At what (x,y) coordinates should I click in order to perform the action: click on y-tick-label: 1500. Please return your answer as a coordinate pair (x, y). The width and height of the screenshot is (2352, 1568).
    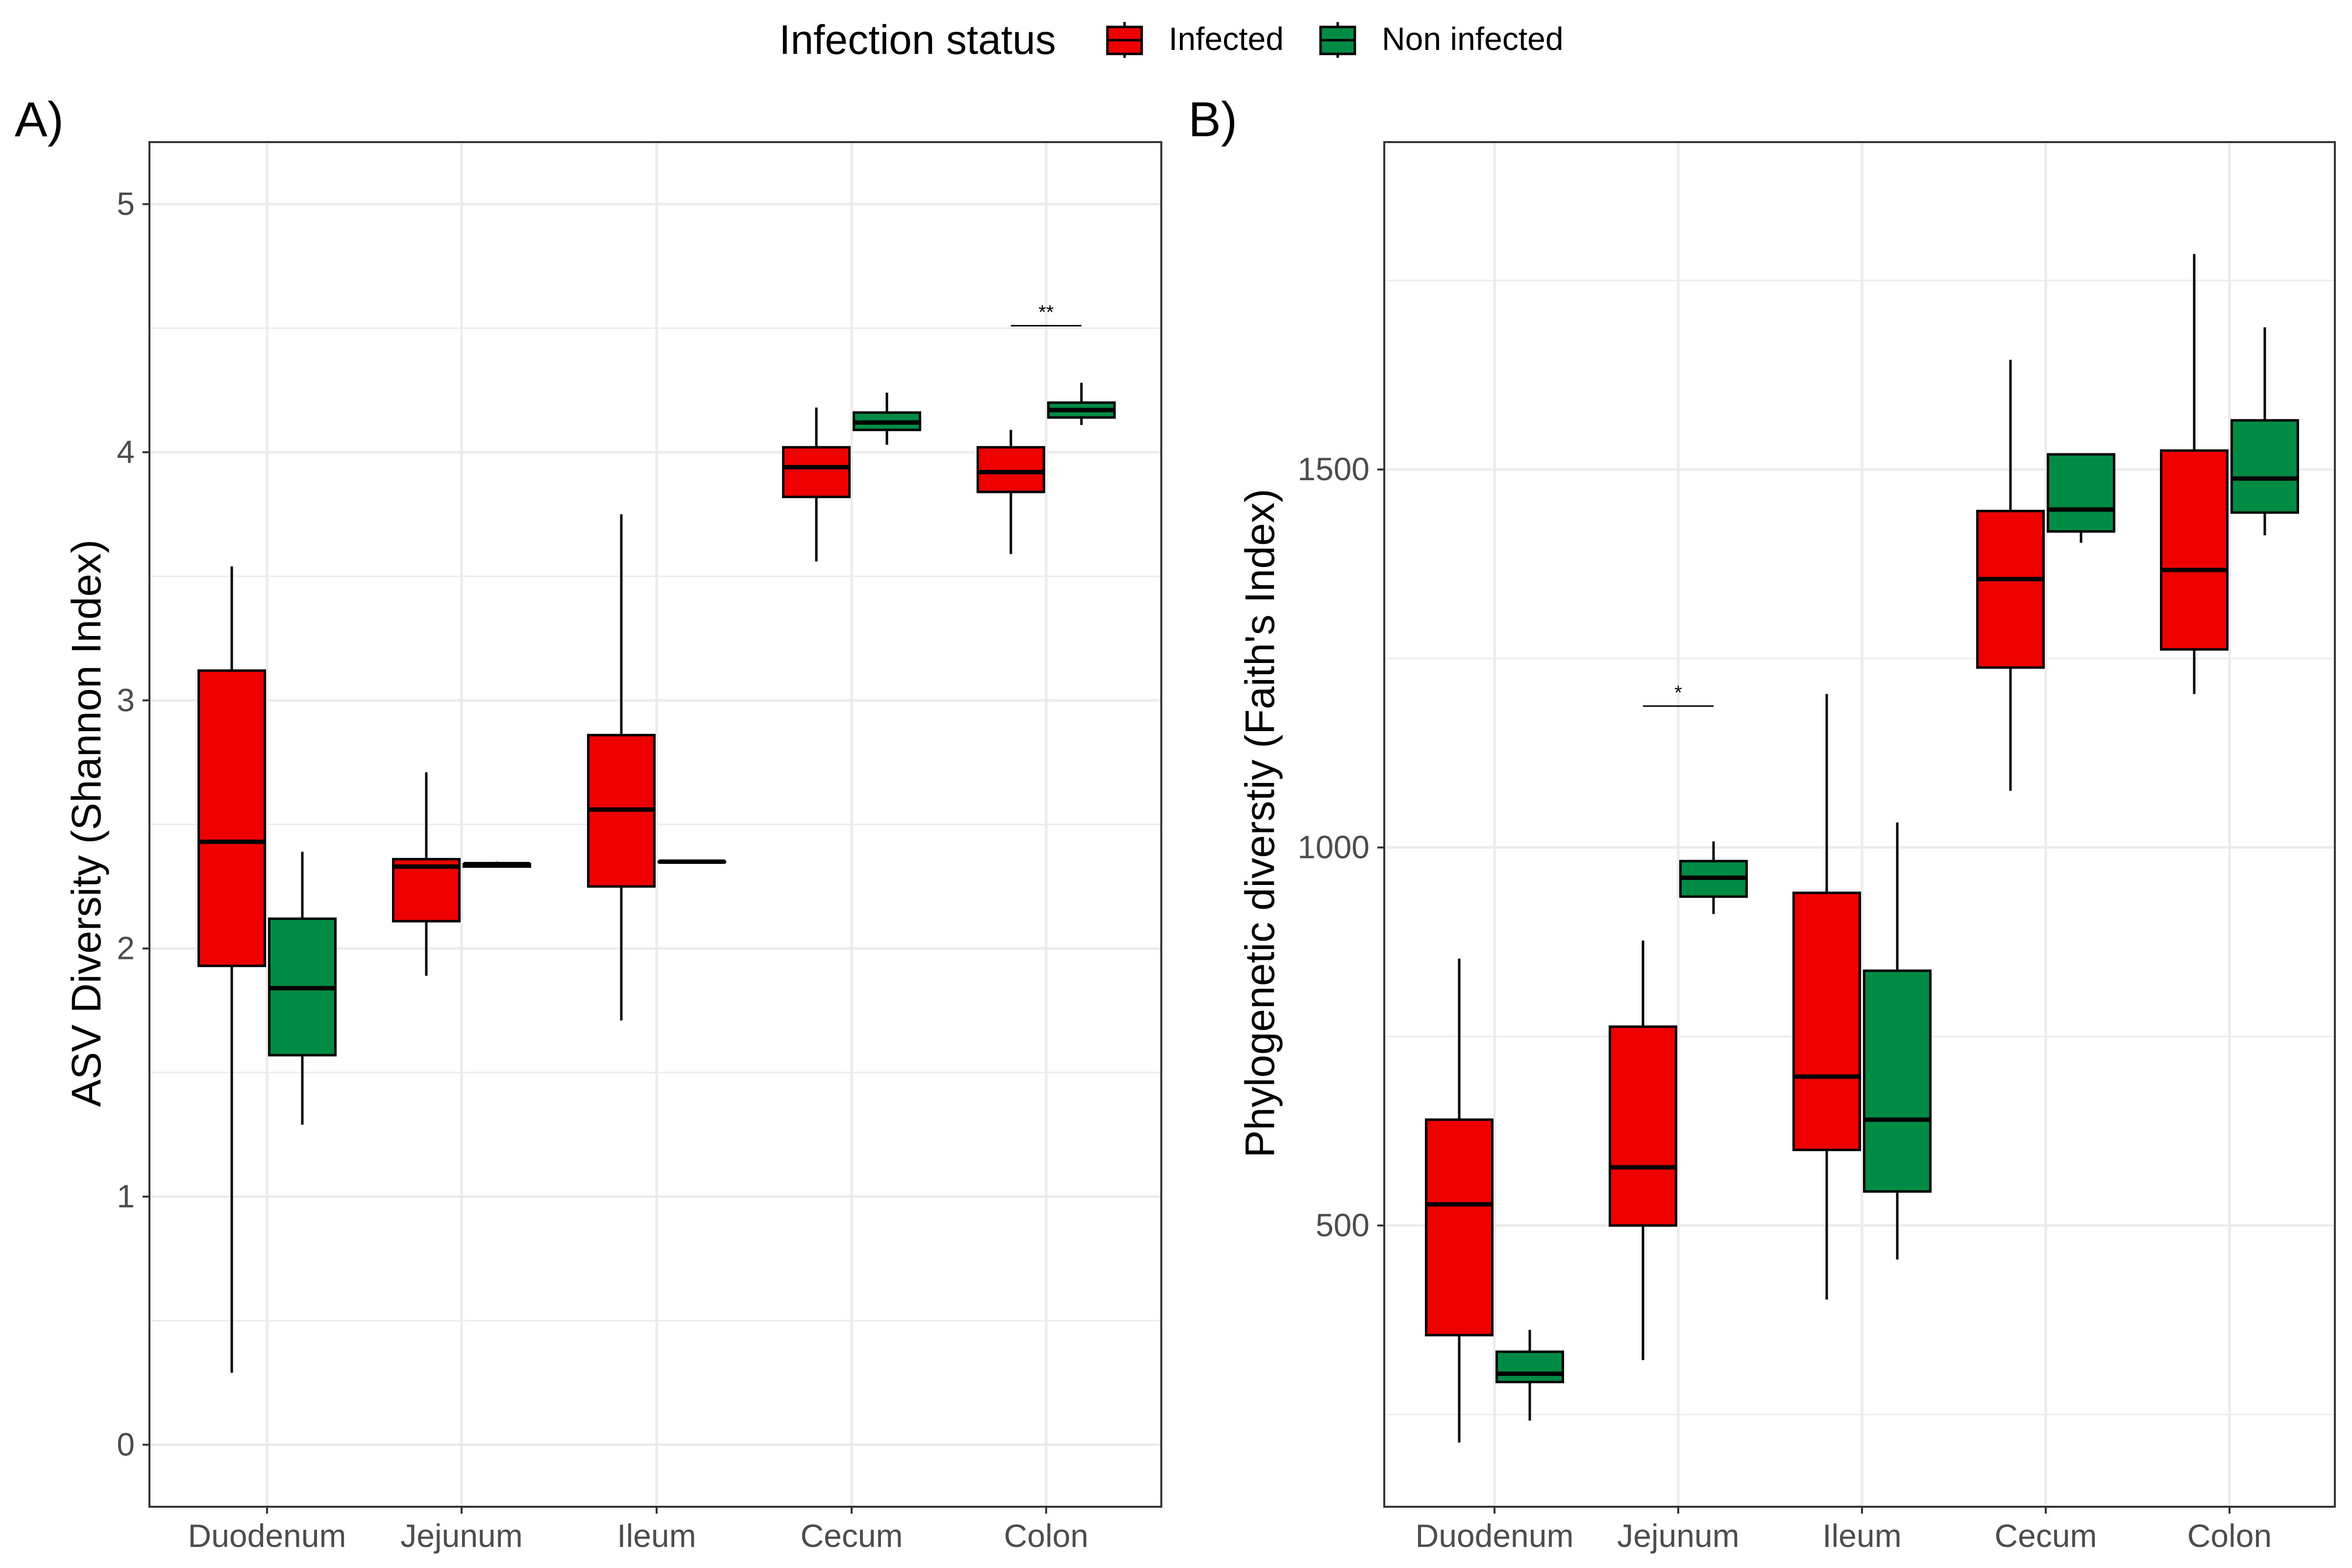
    Looking at the image, I should click on (1334, 469).